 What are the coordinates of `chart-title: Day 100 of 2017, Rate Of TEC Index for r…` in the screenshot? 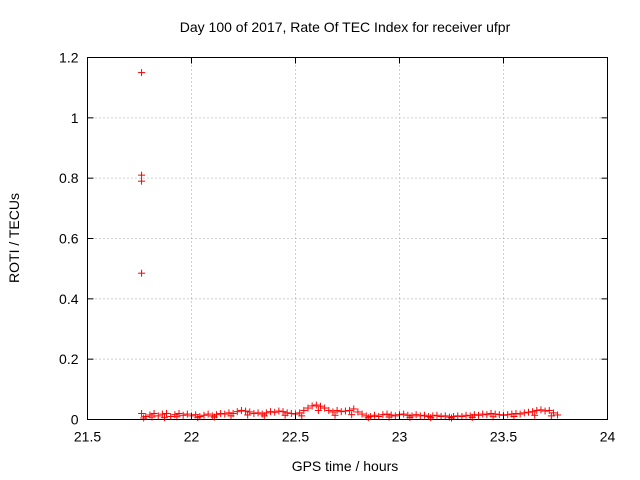 It's located at (345, 27).